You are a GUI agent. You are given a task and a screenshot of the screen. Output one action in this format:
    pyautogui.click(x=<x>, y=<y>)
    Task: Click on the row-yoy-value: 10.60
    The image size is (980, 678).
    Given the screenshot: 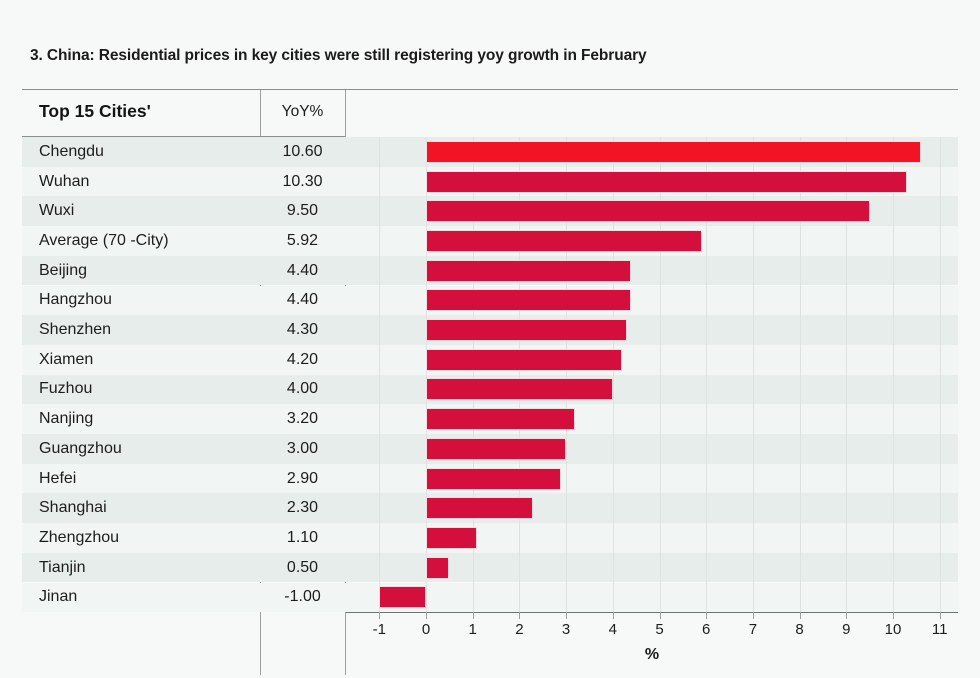 What is the action you would take?
    pyautogui.click(x=302, y=151)
    